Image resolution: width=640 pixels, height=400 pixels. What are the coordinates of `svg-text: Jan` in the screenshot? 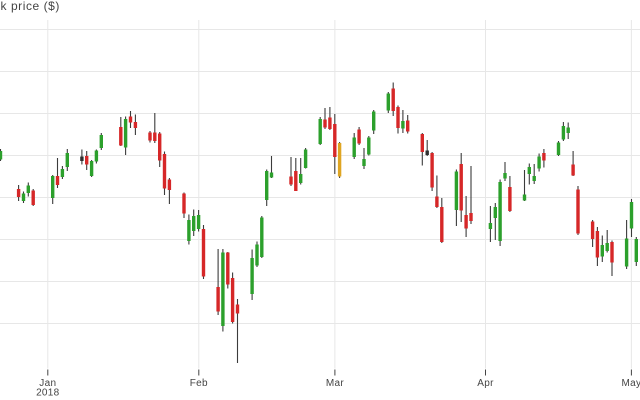 It's located at (47, 383).